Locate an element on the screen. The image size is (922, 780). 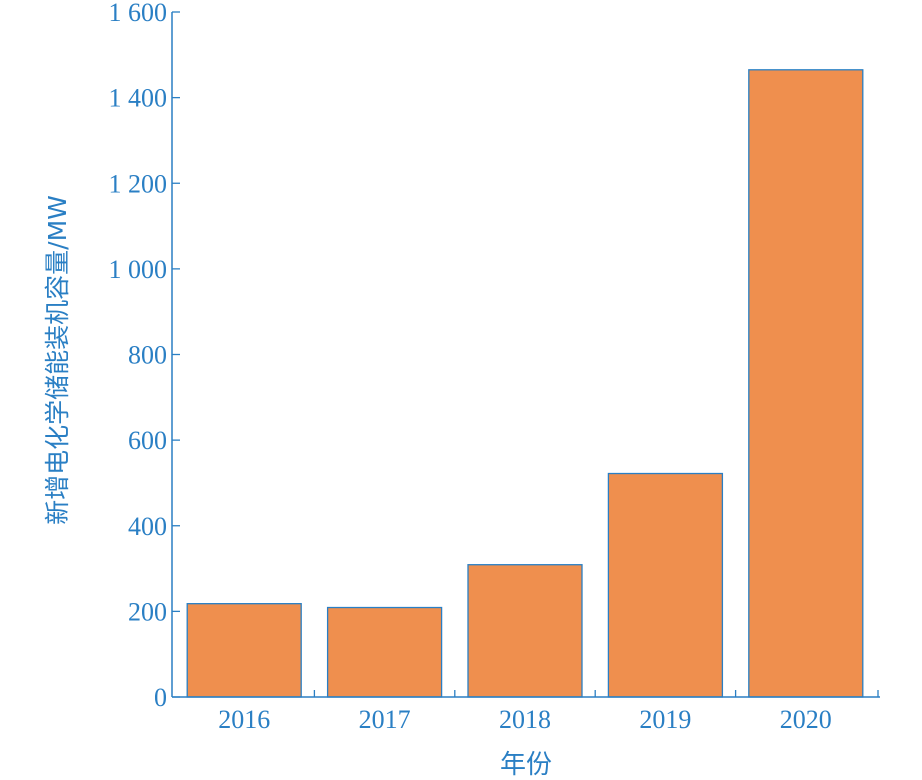
bar-2020 is located at coordinates (806, 383).